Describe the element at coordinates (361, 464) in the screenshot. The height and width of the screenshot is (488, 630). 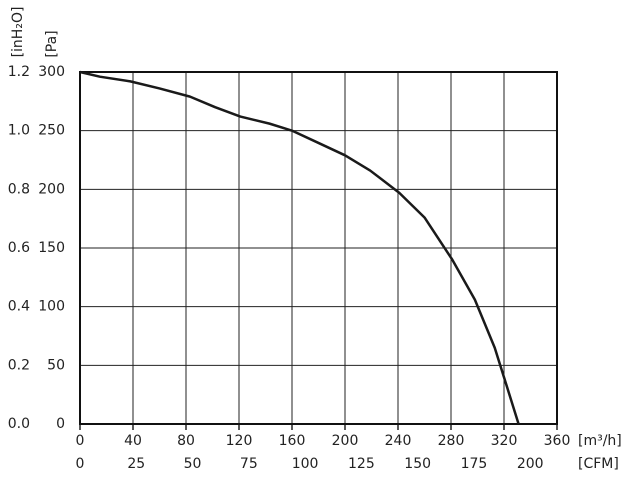
I see `x2-tick-label: 125` at that location.